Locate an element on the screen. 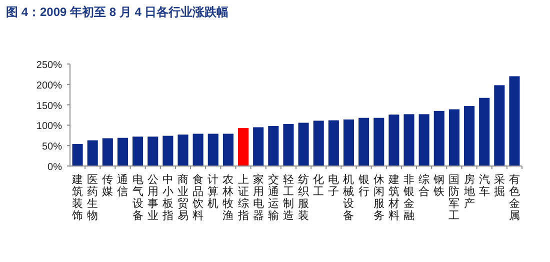  x-tick-label: 计算机 is located at coordinates (213, 191).